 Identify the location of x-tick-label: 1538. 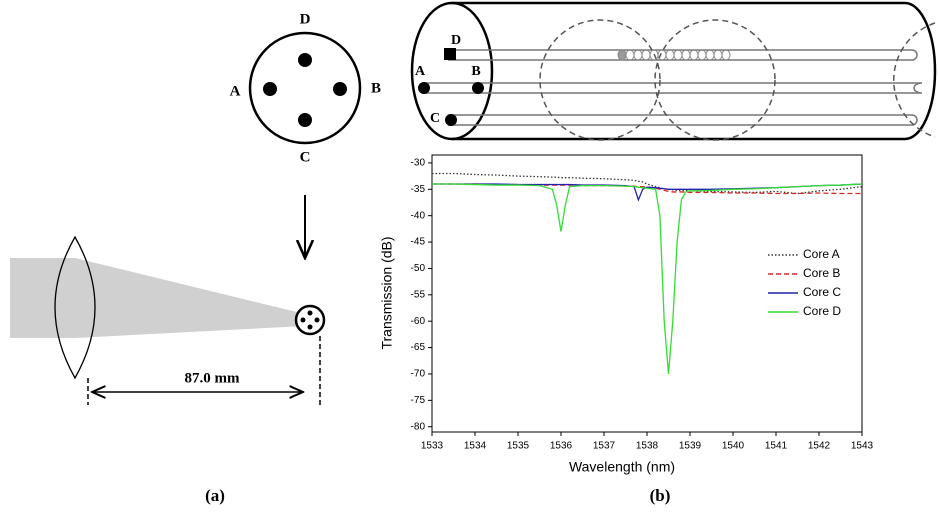
(647, 446).